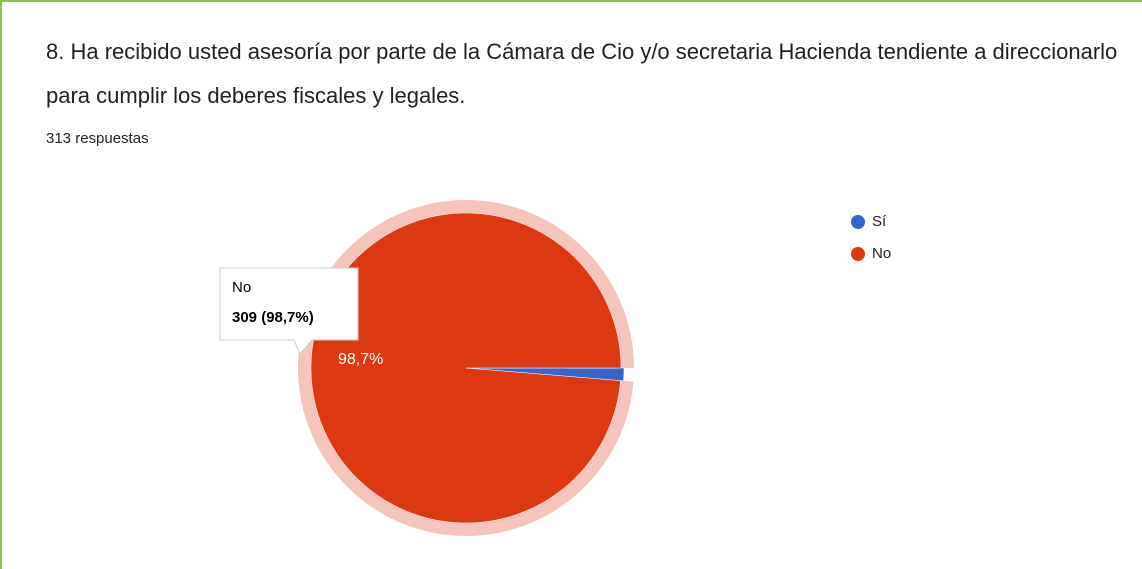 Image resolution: width=1142 pixels, height=569 pixels. What do you see at coordinates (97, 138) in the screenshot?
I see `response-count: 313 respuestas` at bounding box center [97, 138].